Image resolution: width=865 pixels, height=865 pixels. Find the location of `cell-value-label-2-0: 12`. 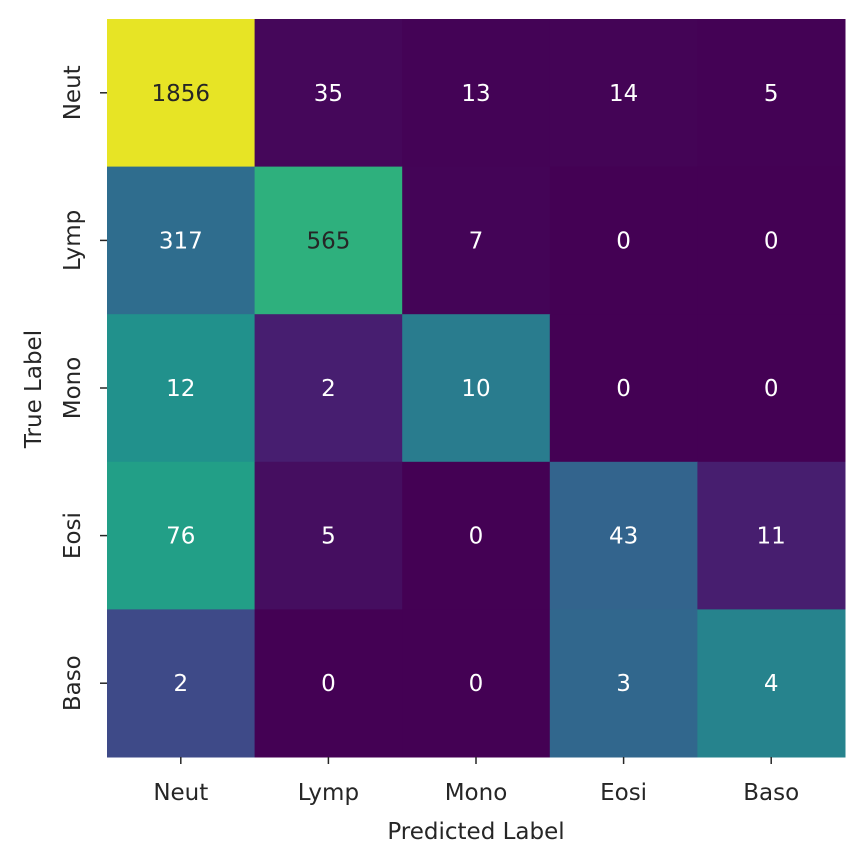

cell-value-label-2-0: 12 is located at coordinates (180, 389).